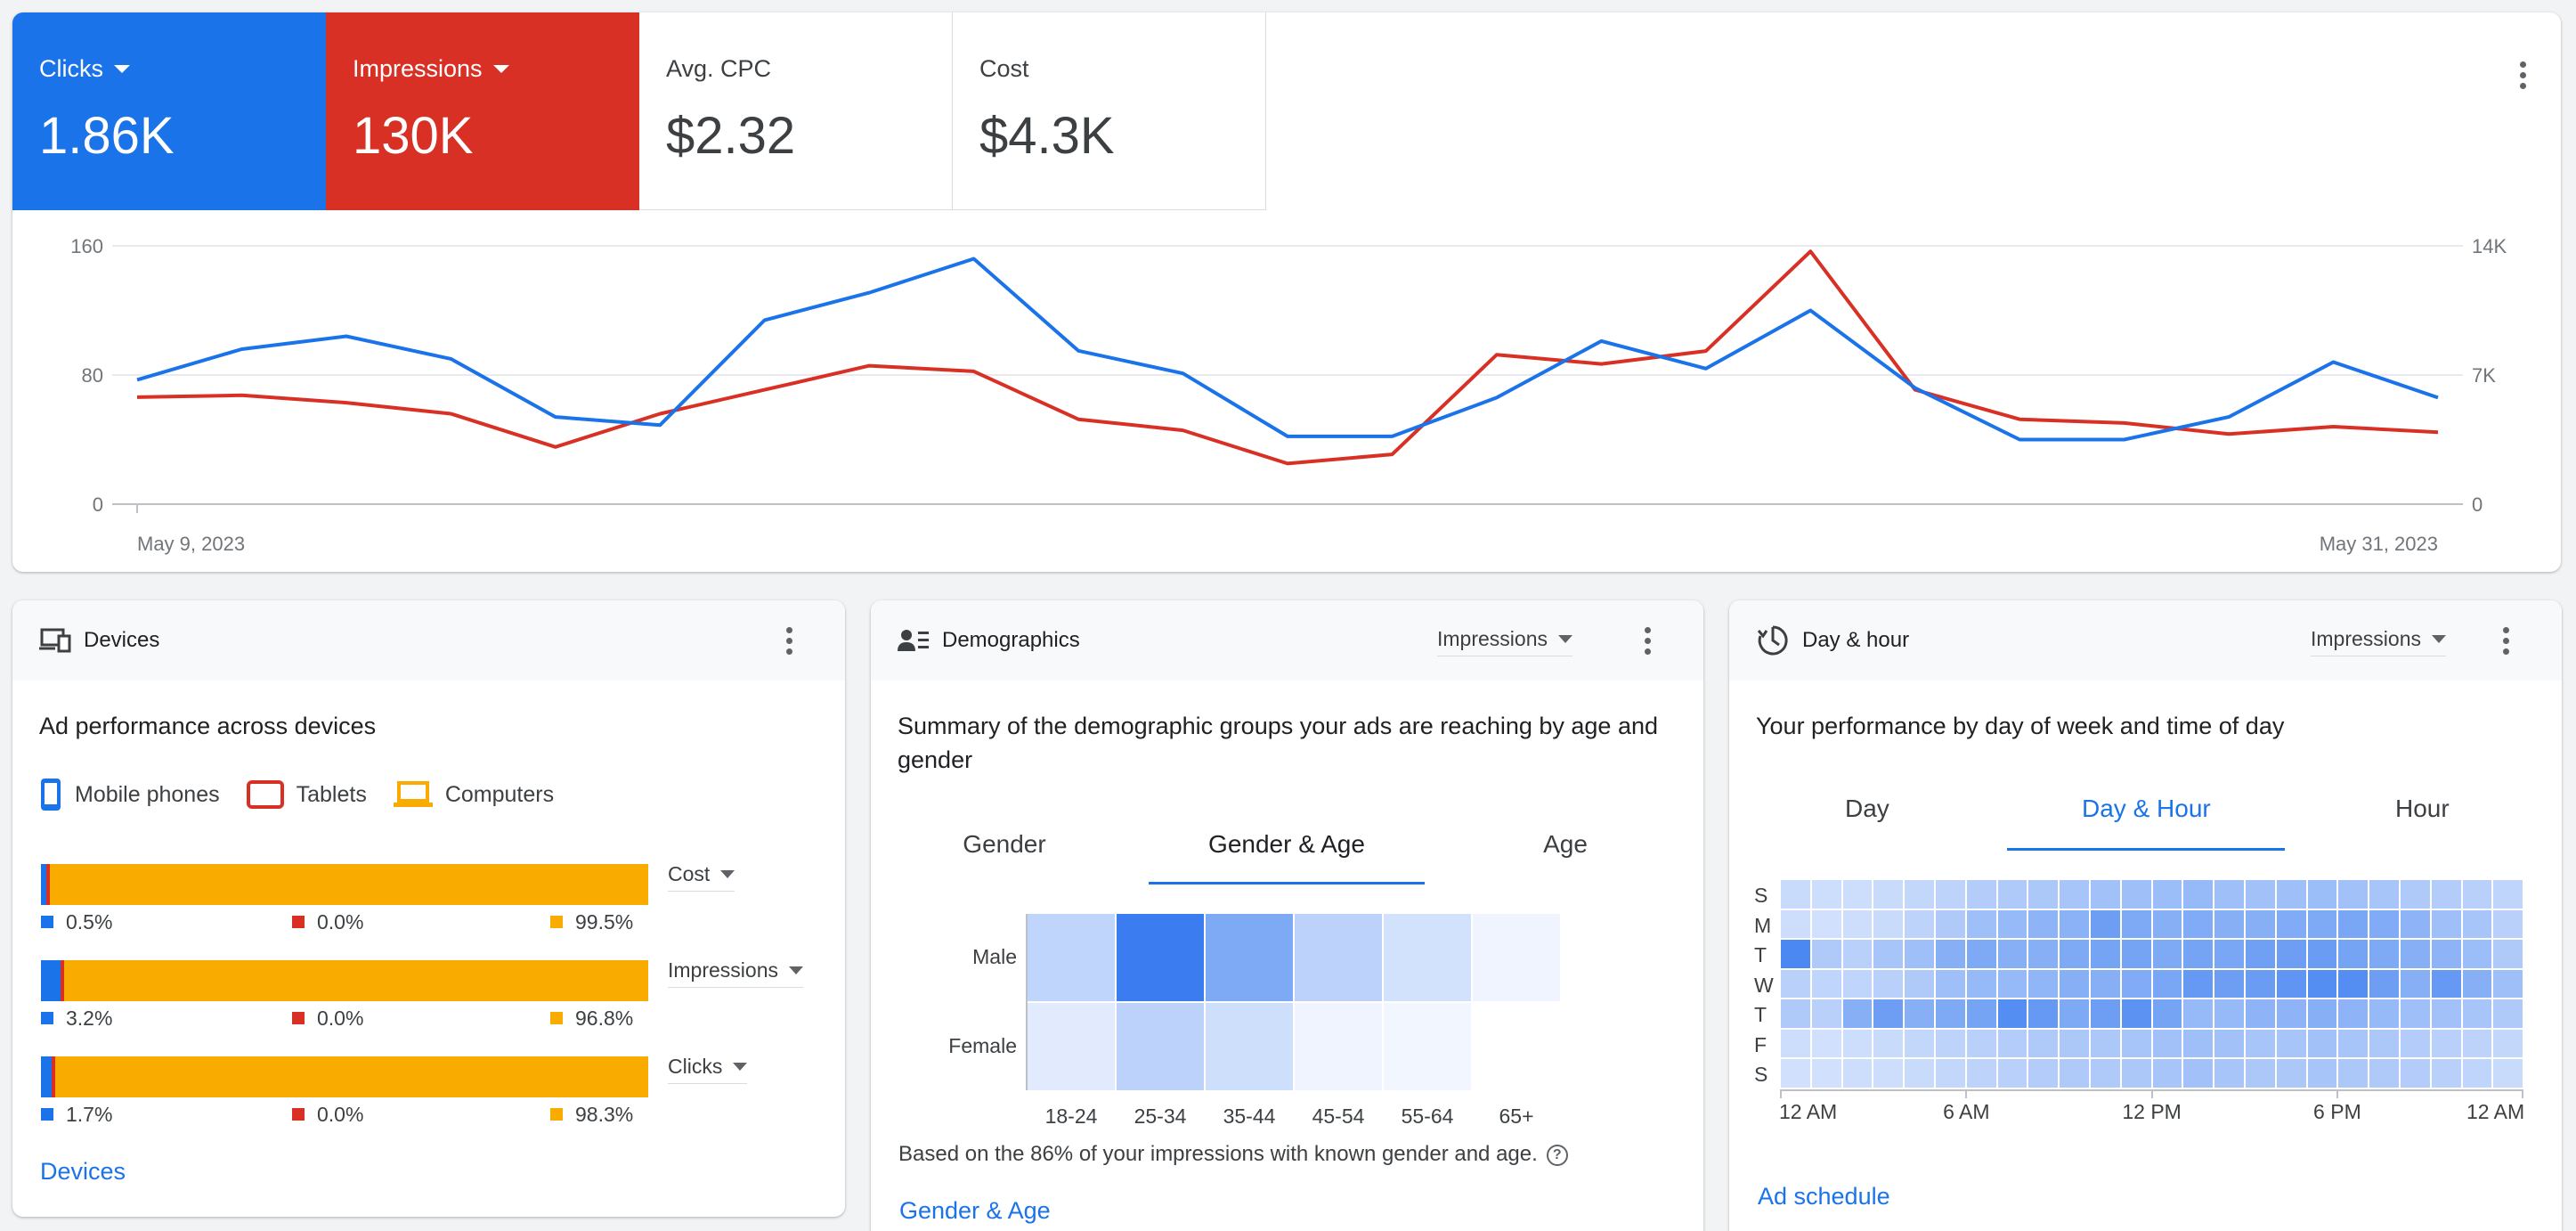 The image size is (2576, 1231). What do you see at coordinates (975, 1210) in the screenshot?
I see `gender-age-link: Gender & Age` at bounding box center [975, 1210].